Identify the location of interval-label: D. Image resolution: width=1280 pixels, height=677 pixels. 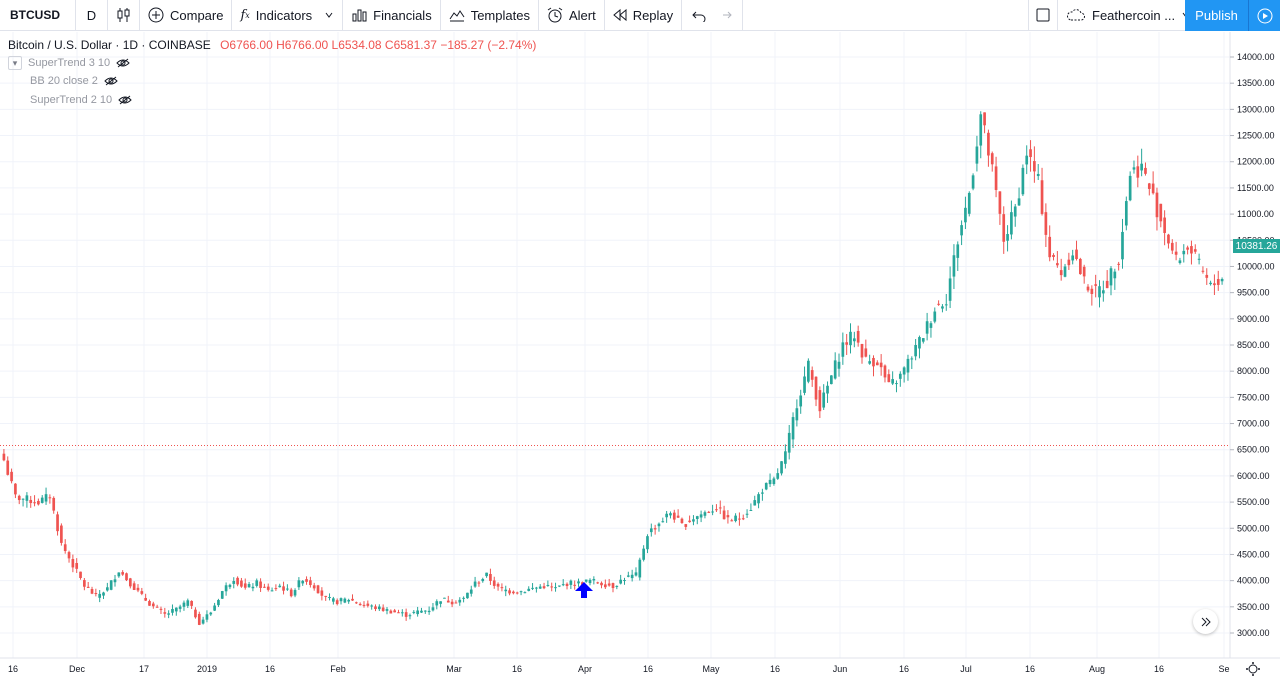
(91, 15).